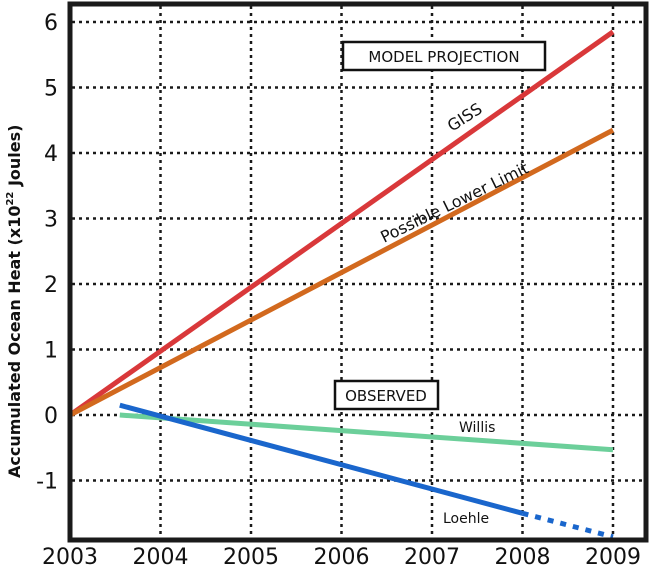 Image resolution: width=651 pixels, height=570 pixels. I want to click on x-tick-label: 2005, so click(251, 557).